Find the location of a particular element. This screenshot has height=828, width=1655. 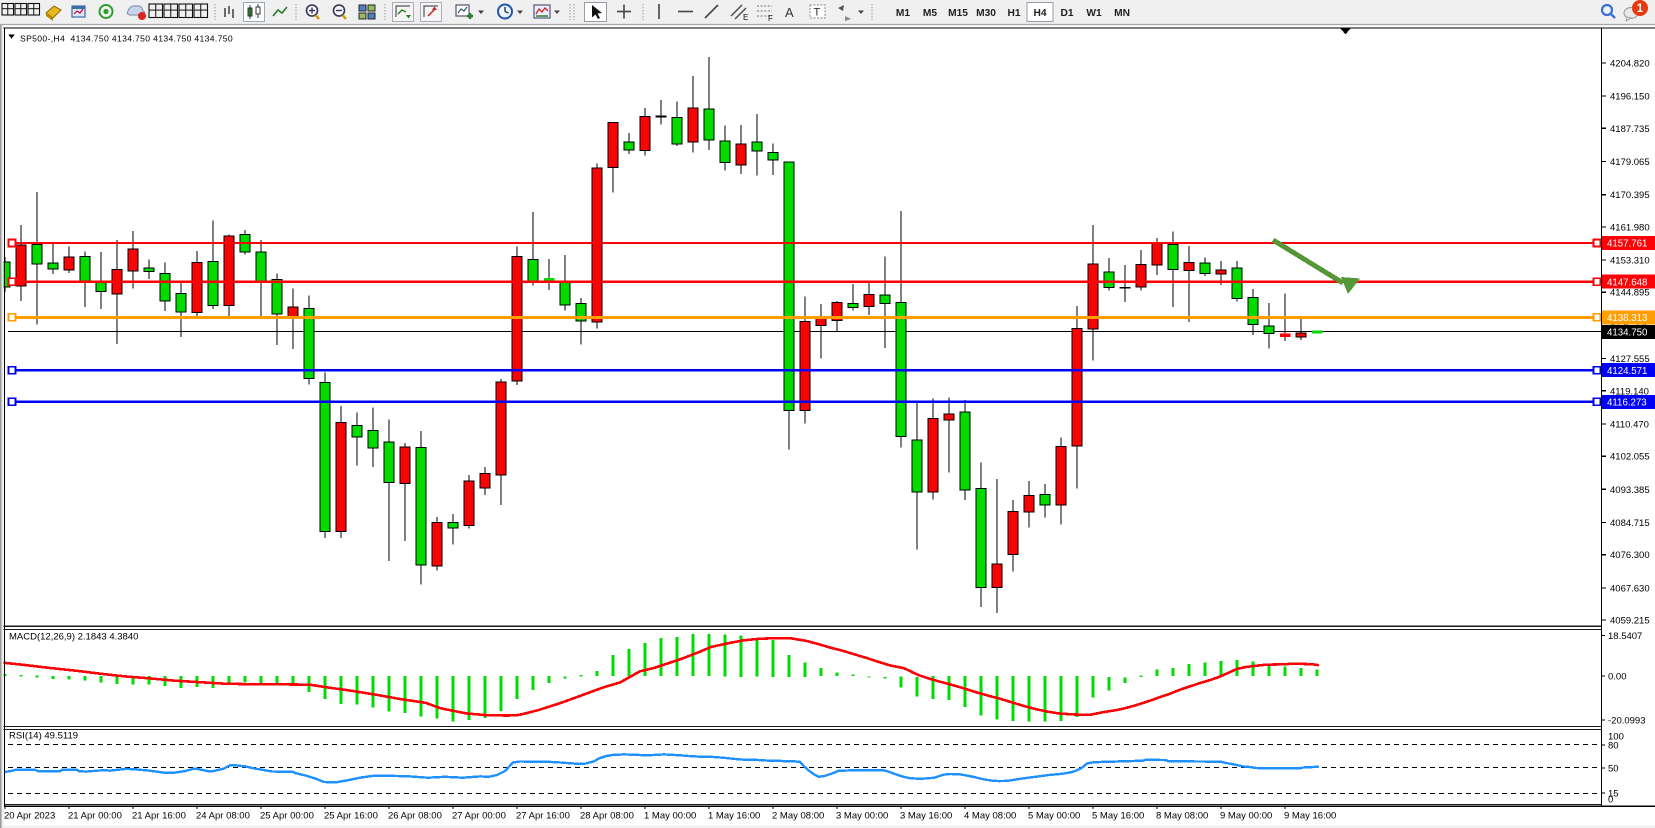

svg-text: H1 is located at coordinates (1013, 13).